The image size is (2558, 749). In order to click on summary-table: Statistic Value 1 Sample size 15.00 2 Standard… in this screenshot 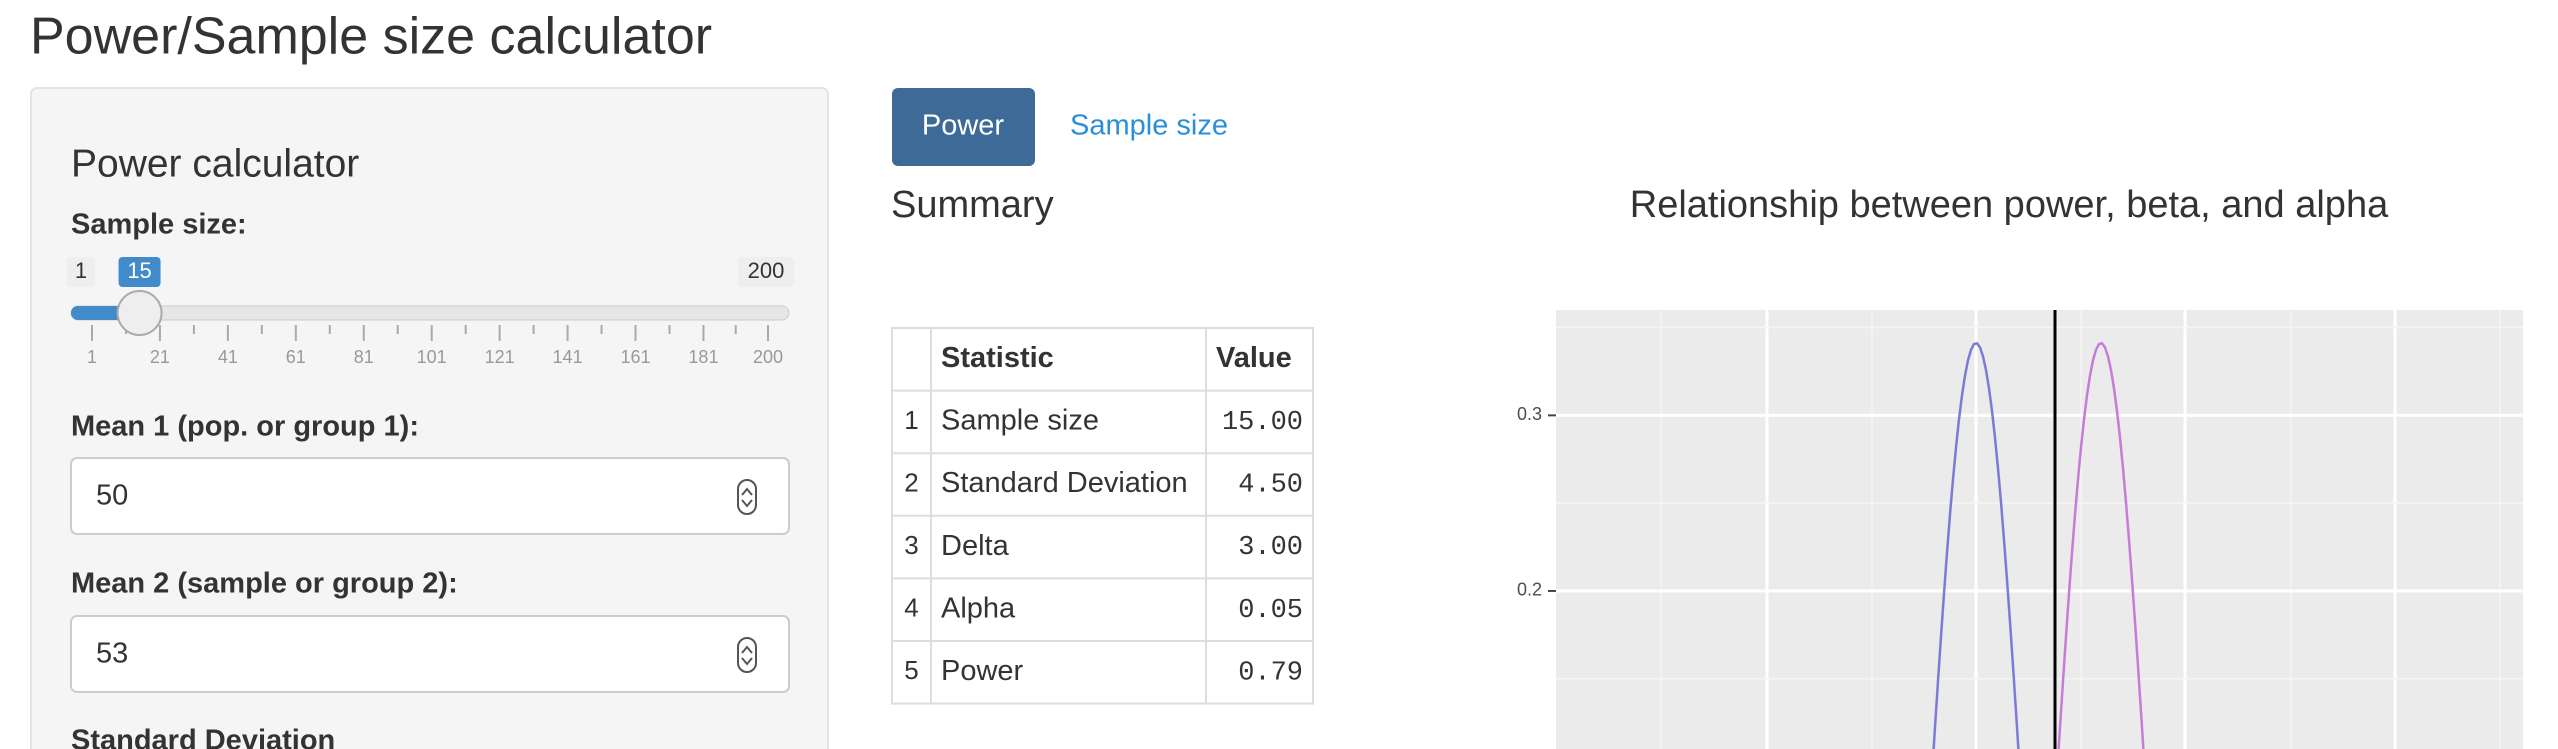, I will do `click(1102, 516)`.